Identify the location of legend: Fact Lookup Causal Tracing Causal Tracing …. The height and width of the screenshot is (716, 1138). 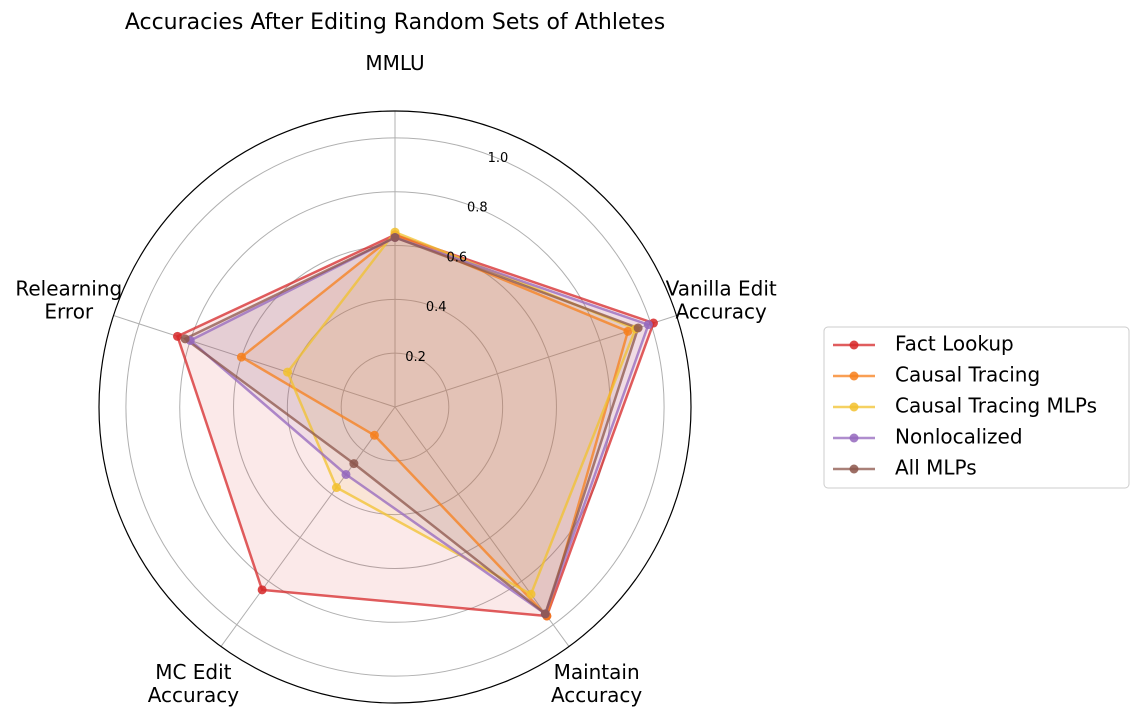
(976, 407).